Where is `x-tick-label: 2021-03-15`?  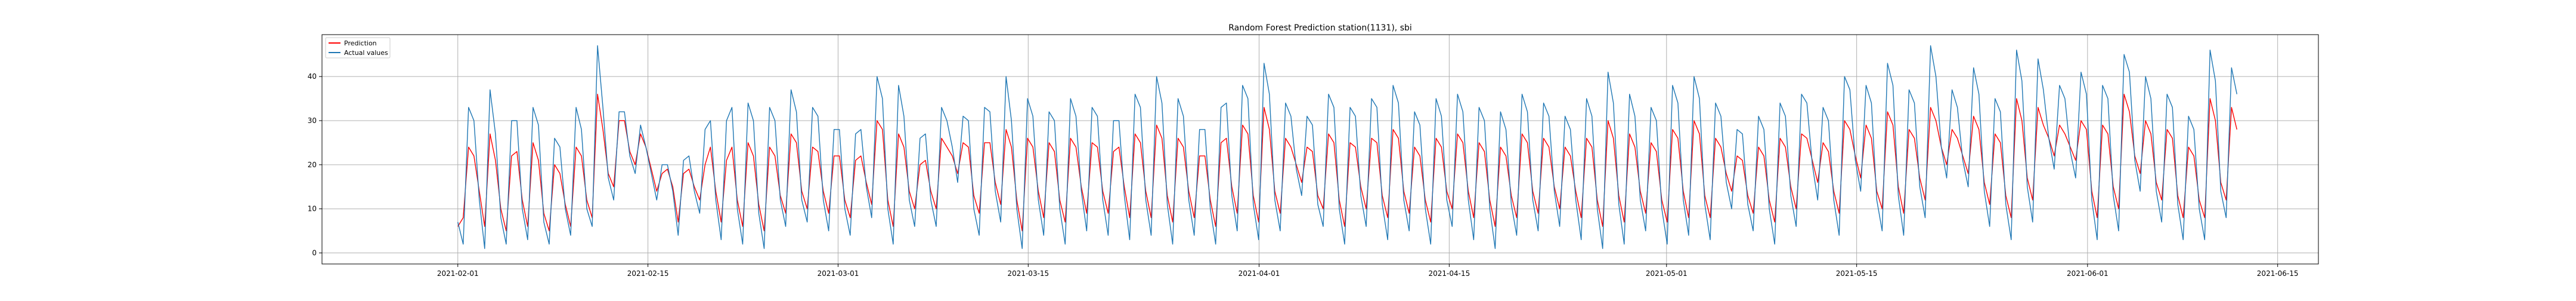 x-tick-label: 2021-03-15 is located at coordinates (1028, 273).